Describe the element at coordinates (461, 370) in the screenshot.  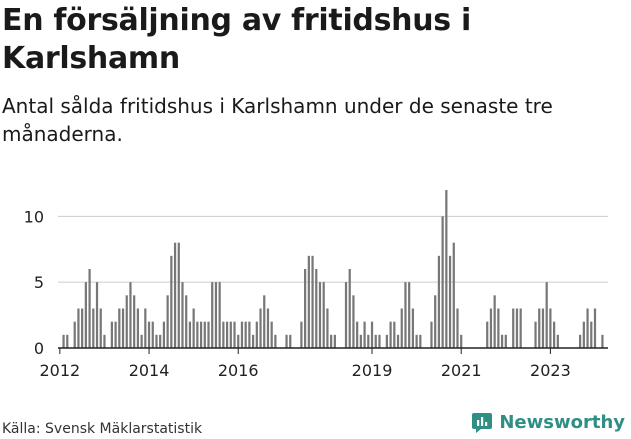
I see `x-tick-label: 2021` at that location.